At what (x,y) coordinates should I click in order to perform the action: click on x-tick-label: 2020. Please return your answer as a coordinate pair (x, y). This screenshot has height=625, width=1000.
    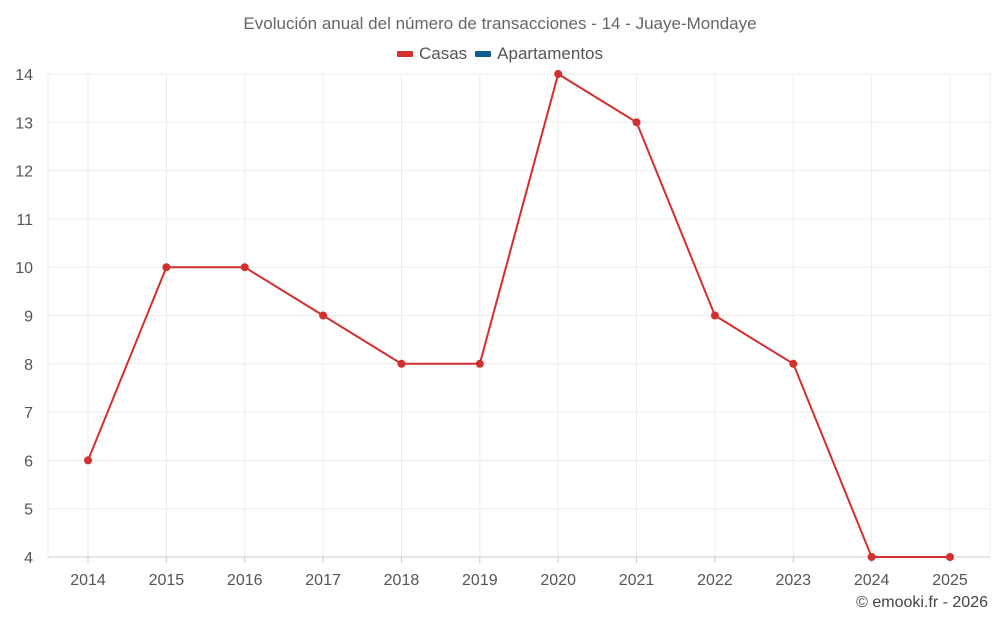
    Looking at the image, I should click on (558, 580).